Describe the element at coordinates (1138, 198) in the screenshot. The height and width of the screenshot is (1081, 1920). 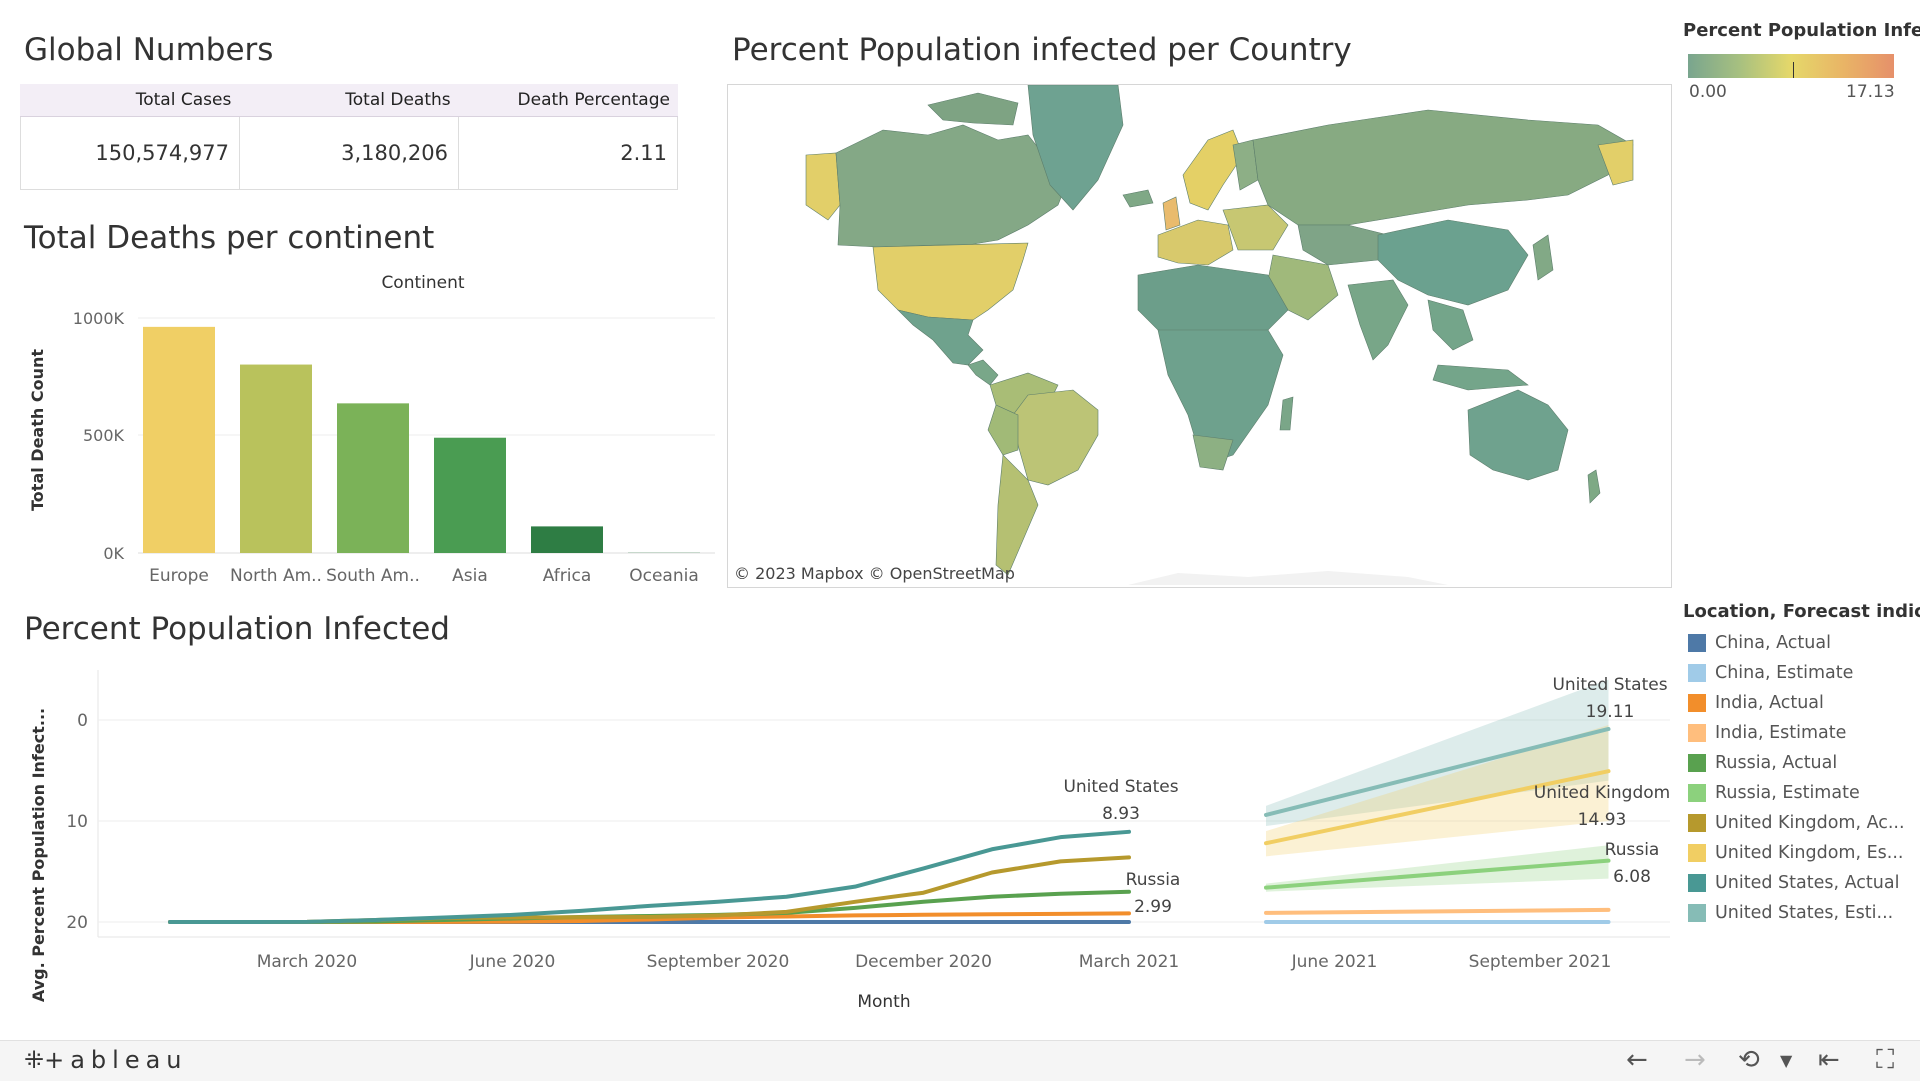
I see `iceland-region` at that location.